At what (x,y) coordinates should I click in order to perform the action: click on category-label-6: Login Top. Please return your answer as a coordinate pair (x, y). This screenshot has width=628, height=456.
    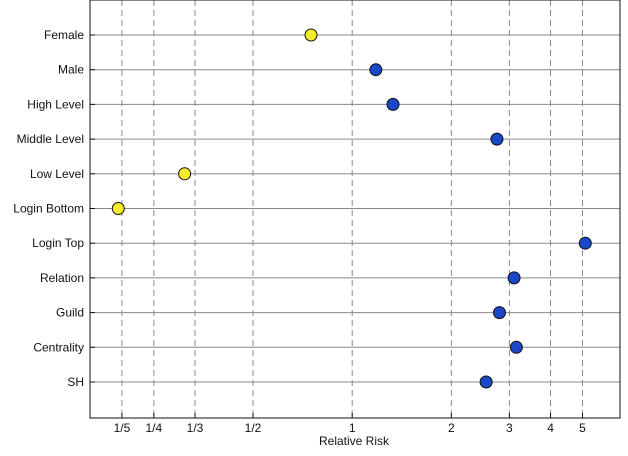
    Looking at the image, I should click on (58, 243).